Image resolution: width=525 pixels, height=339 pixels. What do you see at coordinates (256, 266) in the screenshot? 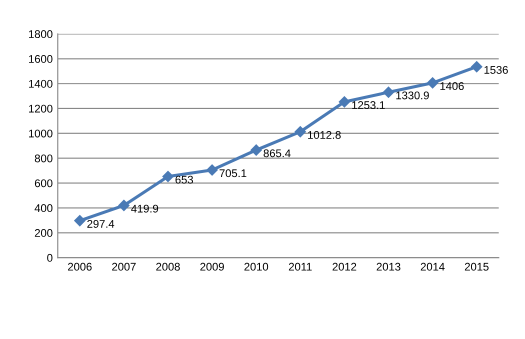
I see `x-tick-label: 2010` at bounding box center [256, 266].